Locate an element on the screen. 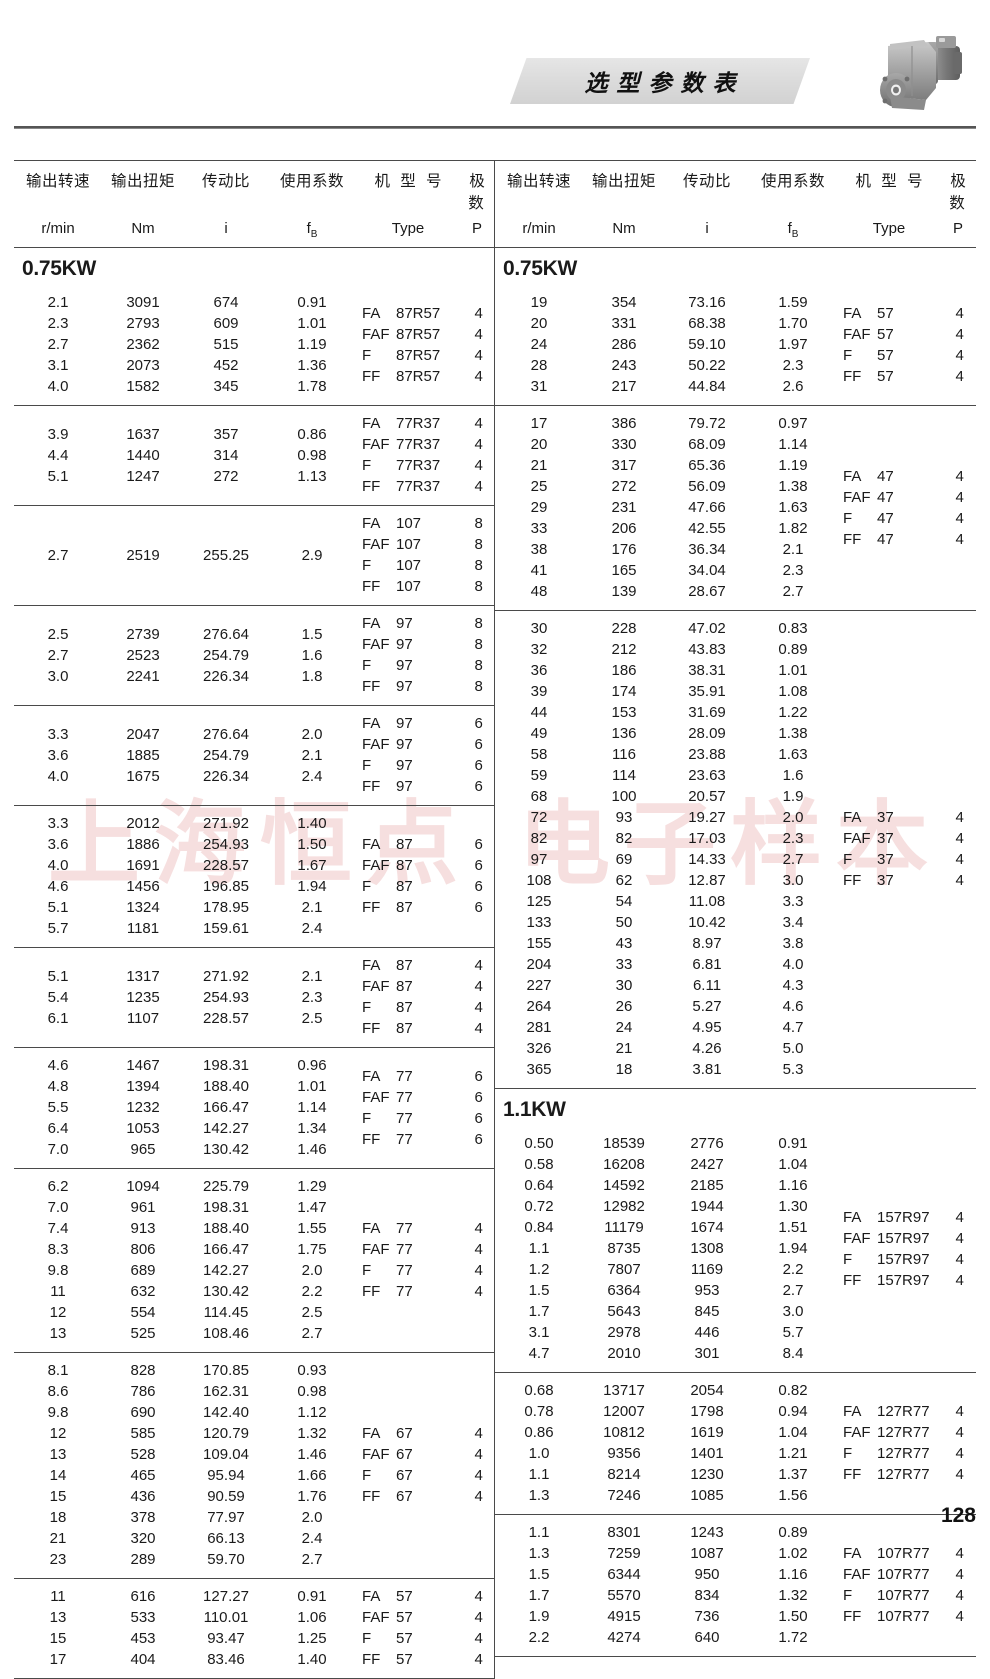 This screenshot has width=990, height=1679. cell-rpm: 326 is located at coordinates (539, 1048).